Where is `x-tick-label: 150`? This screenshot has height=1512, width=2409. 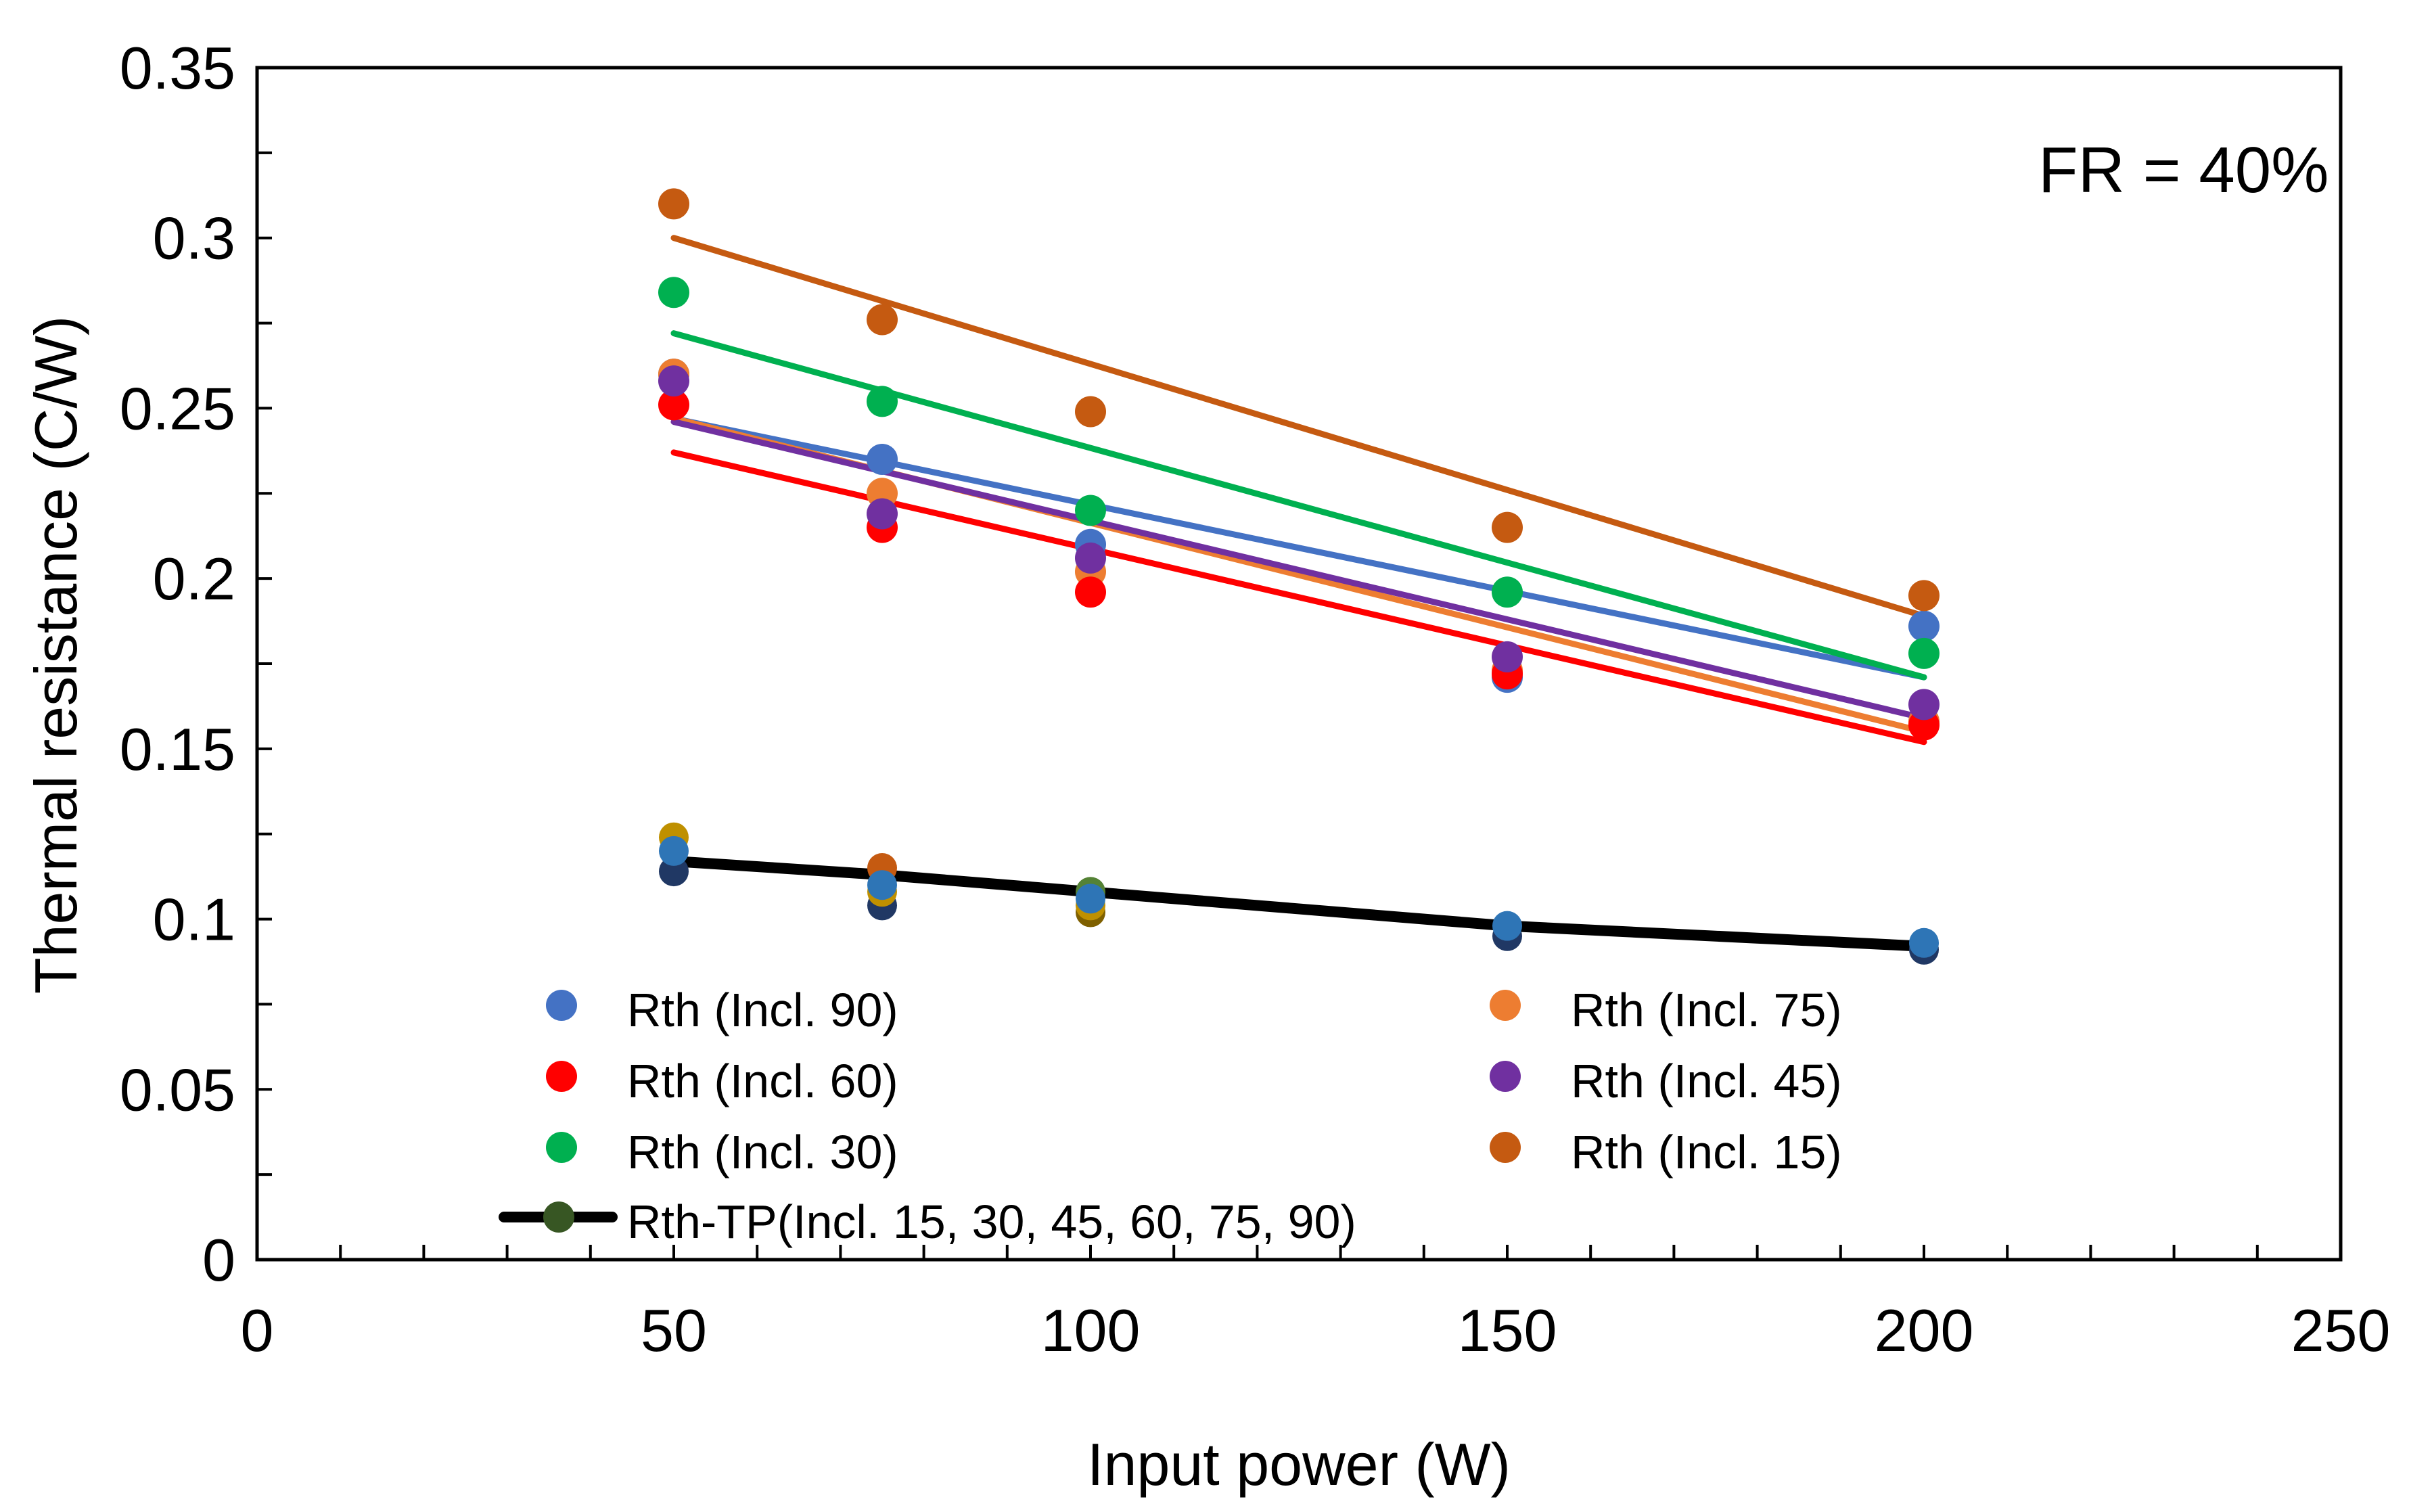
x-tick-label: 150 is located at coordinates (1507, 1331).